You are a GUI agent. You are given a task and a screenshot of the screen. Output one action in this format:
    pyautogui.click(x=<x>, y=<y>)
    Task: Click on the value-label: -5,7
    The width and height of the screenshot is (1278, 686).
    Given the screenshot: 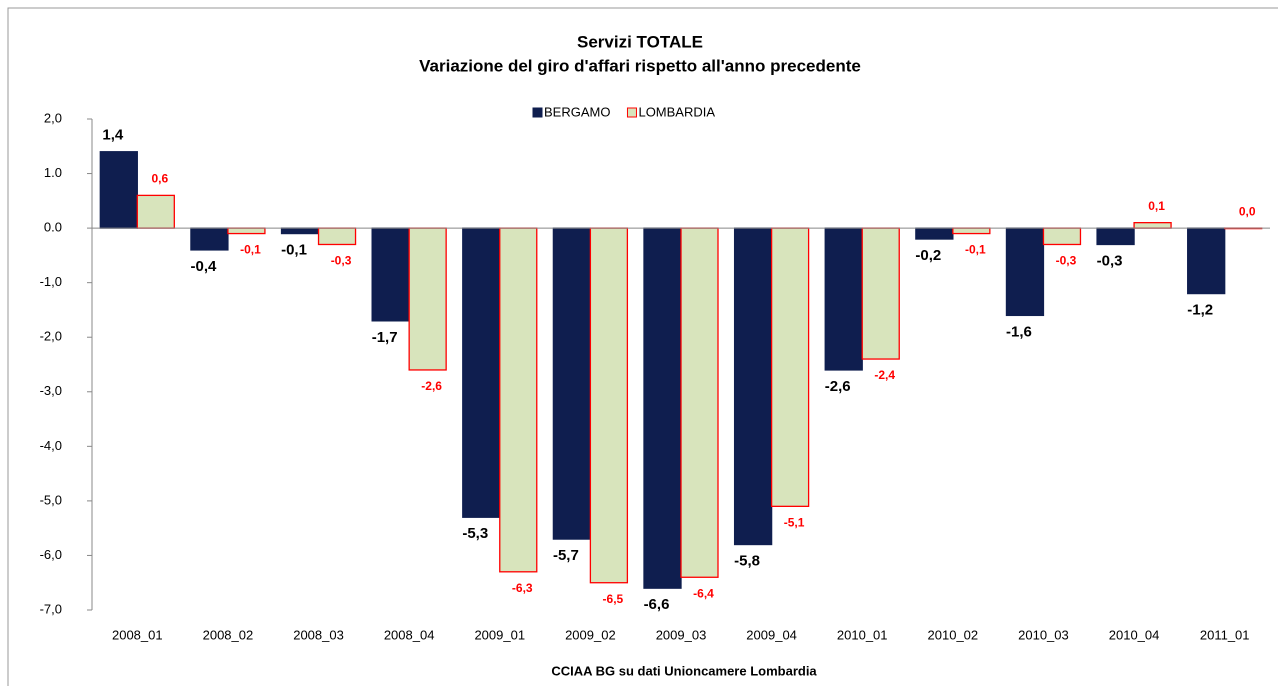 What is the action you would take?
    pyautogui.click(x=566, y=555)
    